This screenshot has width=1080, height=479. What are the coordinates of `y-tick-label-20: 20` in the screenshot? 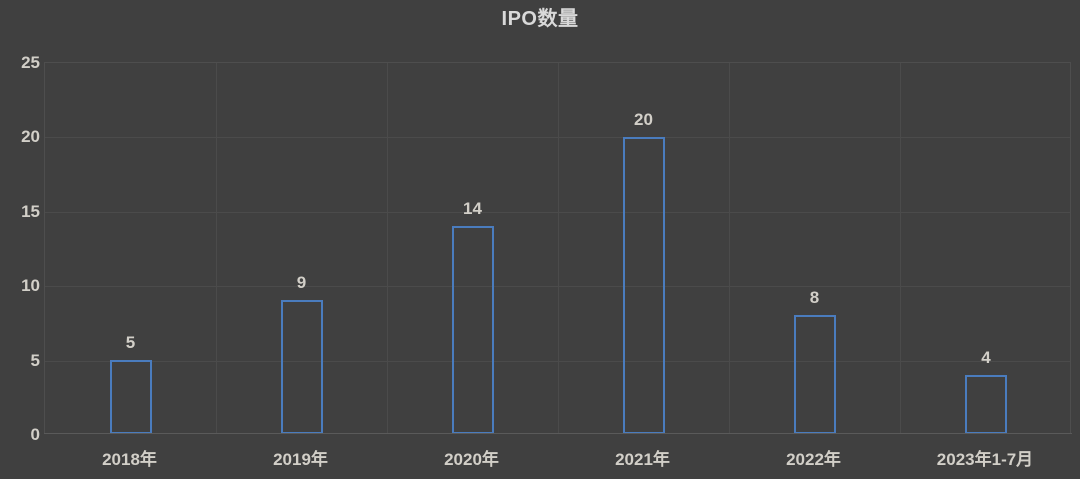 It's located at (30, 136).